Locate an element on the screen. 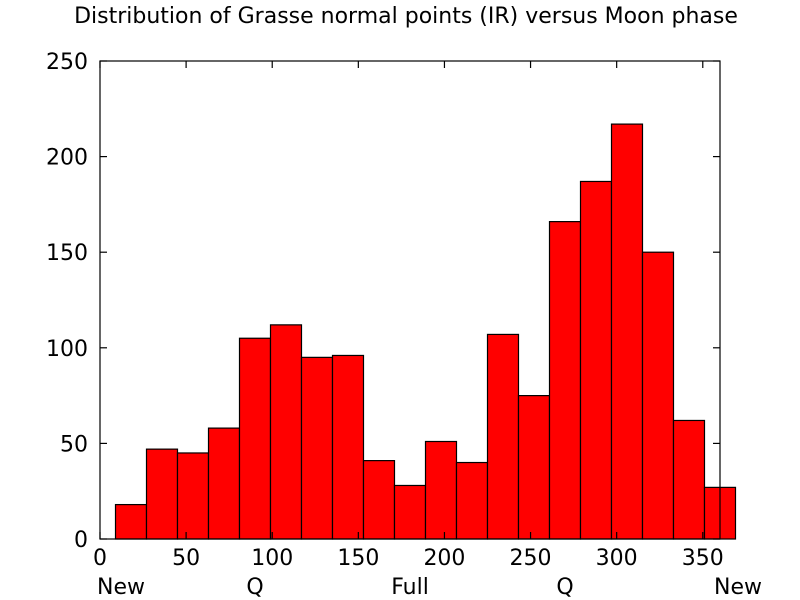  y-tick-label: 150 is located at coordinates (67, 253).